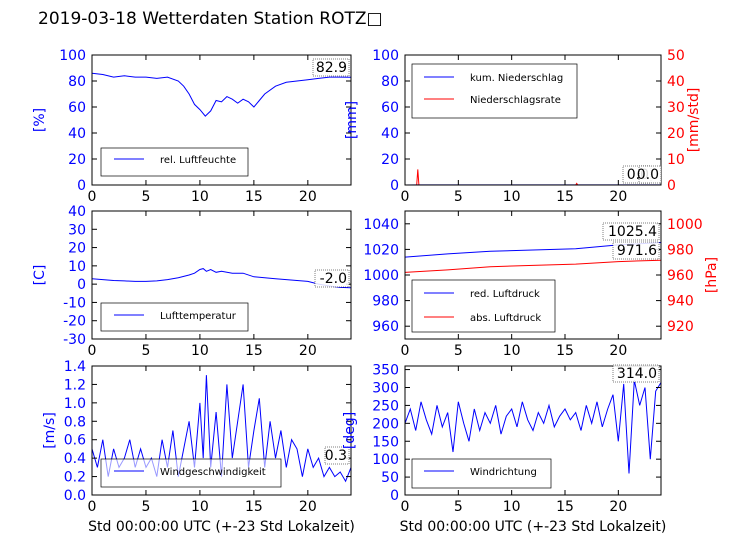 This screenshot has width=736, height=552. What do you see at coordinates (676, 56) in the screenshot?
I see `y2-tick-label: 50` at bounding box center [676, 56].